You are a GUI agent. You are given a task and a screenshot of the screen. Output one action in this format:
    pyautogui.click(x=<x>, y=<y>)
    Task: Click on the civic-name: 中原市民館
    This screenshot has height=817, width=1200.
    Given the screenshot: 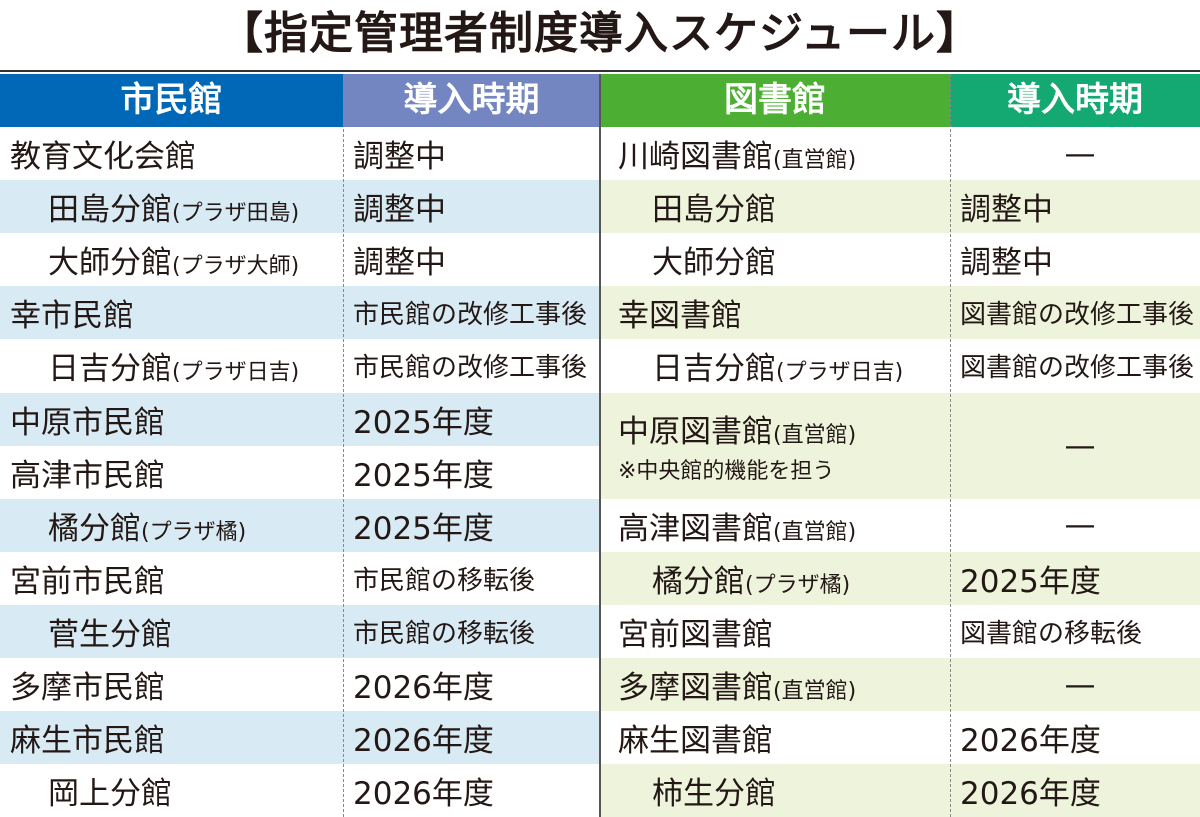 What is the action you would take?
    pyautogui.click(x=87, y=422)
    